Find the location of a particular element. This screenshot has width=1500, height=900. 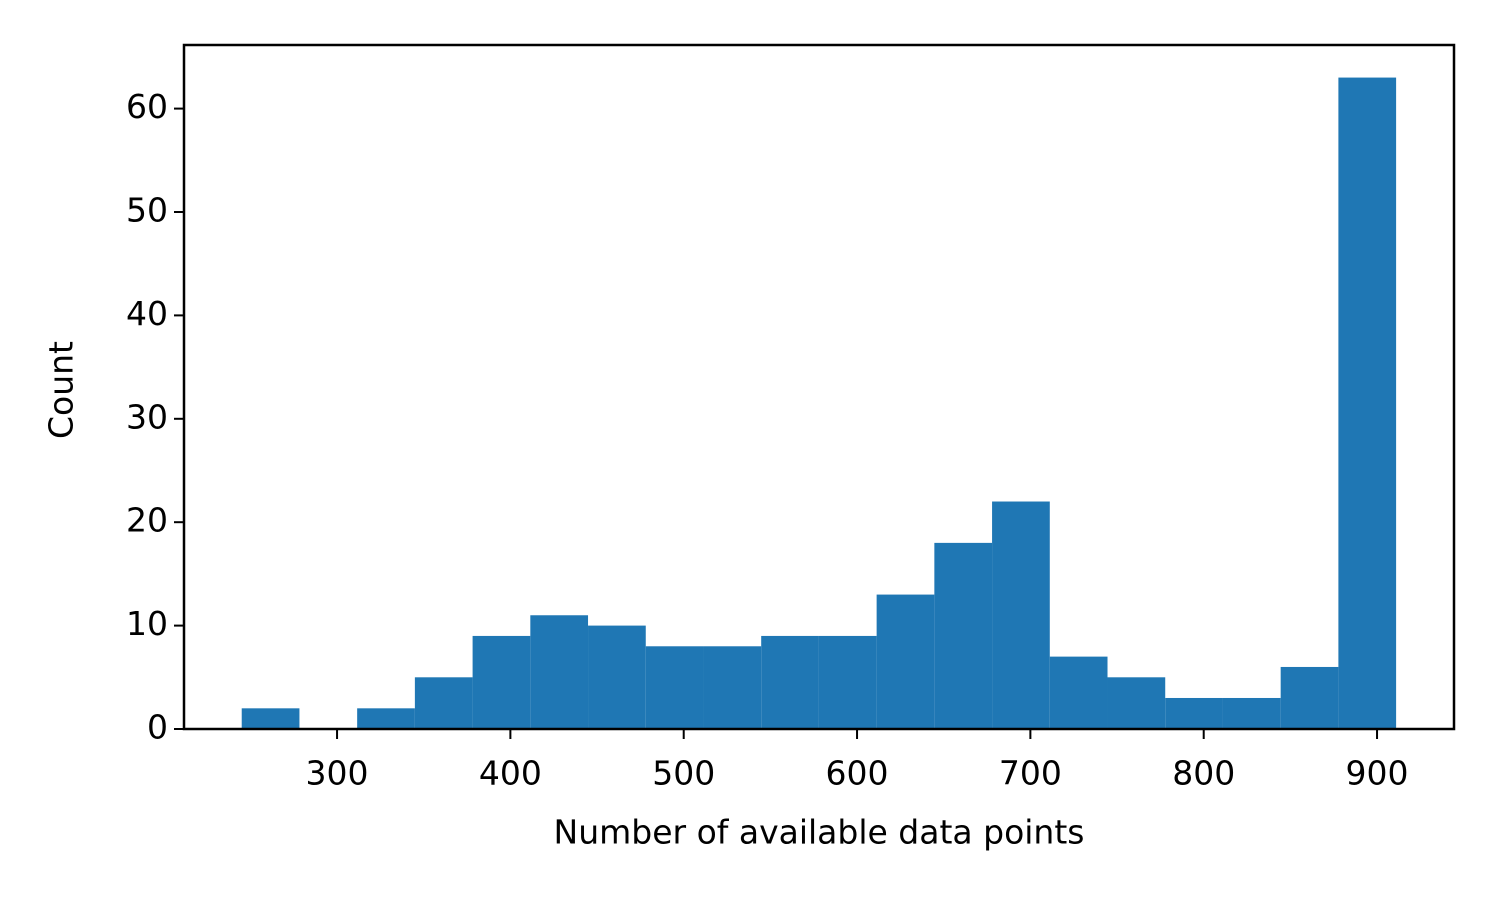

y-axis-label: Count is located at coordinates (61, 390).